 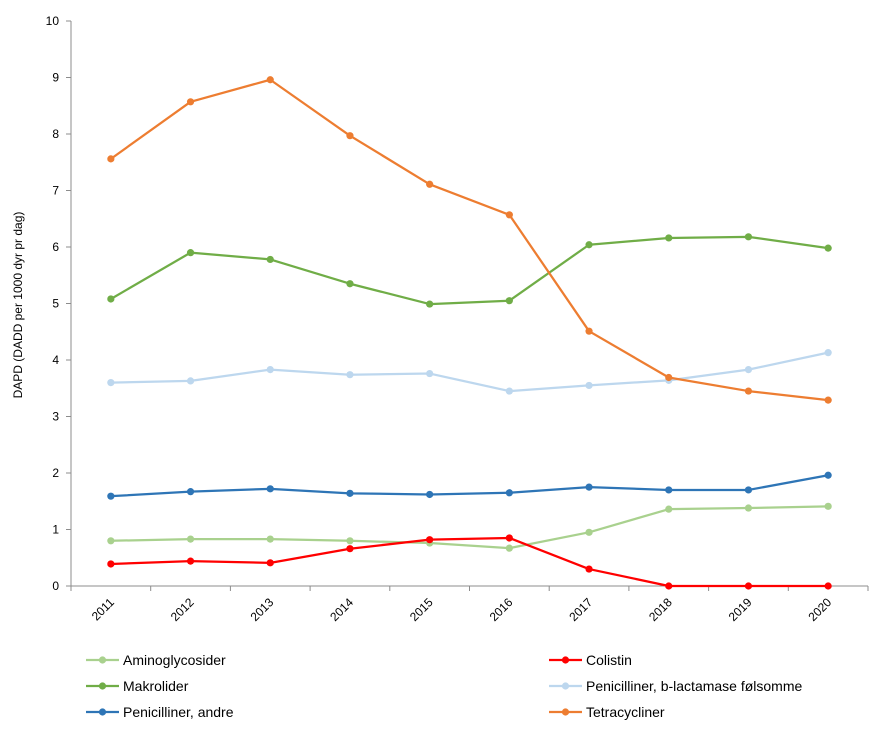 What do you see at coordinates (341, 609) in the screenshot?
I see `x-tick-label: 2014` at bounding box center [341, 609].